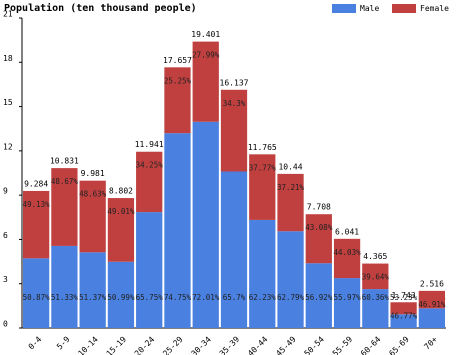 The height and width of the screenshot is (355, 474). I want to click on percent-label: 37.77%, so click(263, 167).